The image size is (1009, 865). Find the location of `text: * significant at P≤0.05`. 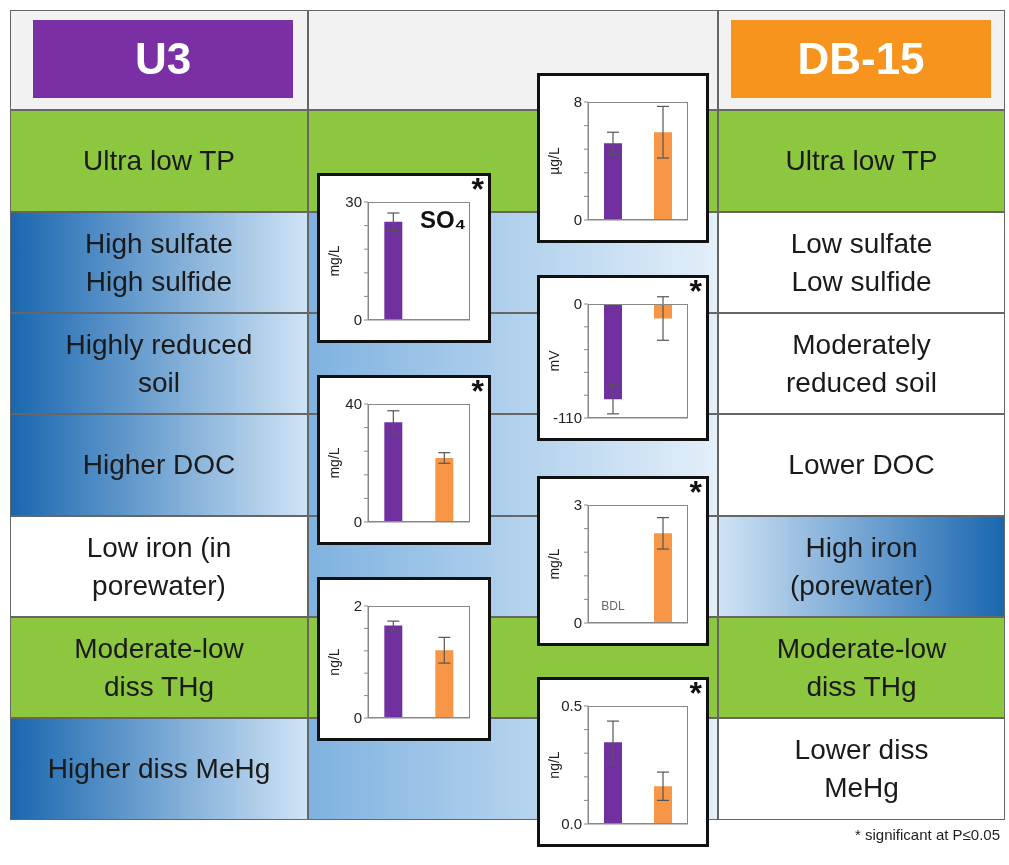

text: * significant at P≤0.05 is located at coordinates (927, 834).